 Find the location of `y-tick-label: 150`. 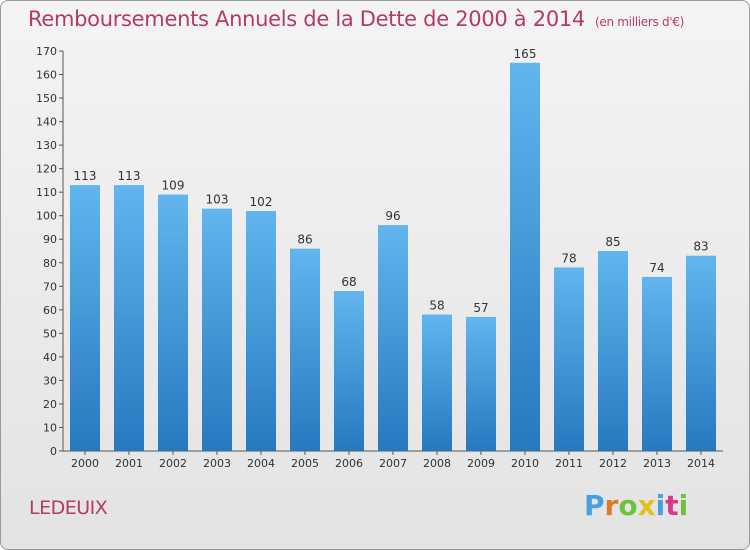

y-tick-label: 150 is located at coordinates (46, 98).